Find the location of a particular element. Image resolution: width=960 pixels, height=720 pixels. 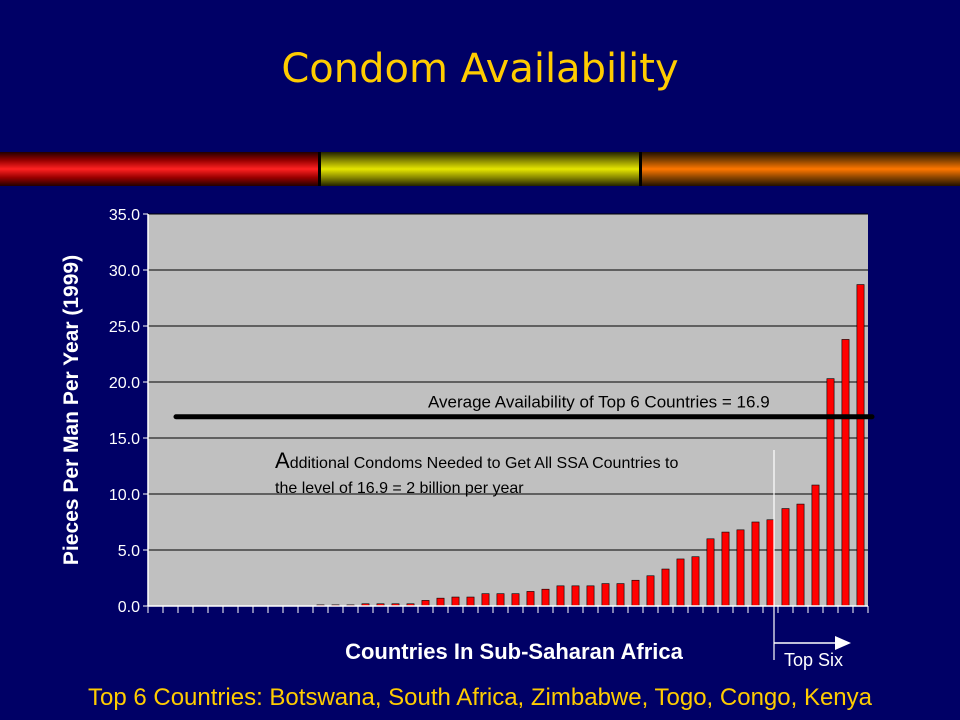

yellow-stripe is located at coordinates (480, 169).